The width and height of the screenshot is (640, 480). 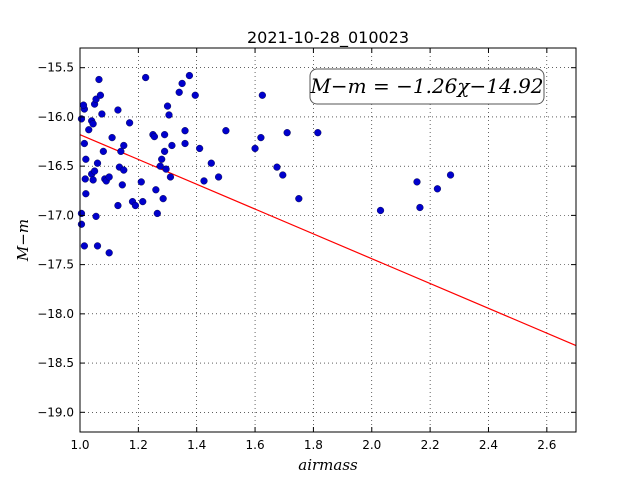 What do you see at coordinates (138, 445) in the screenshot?
I see `x-tick-label: 1.2` at bounding box center [138, 445].